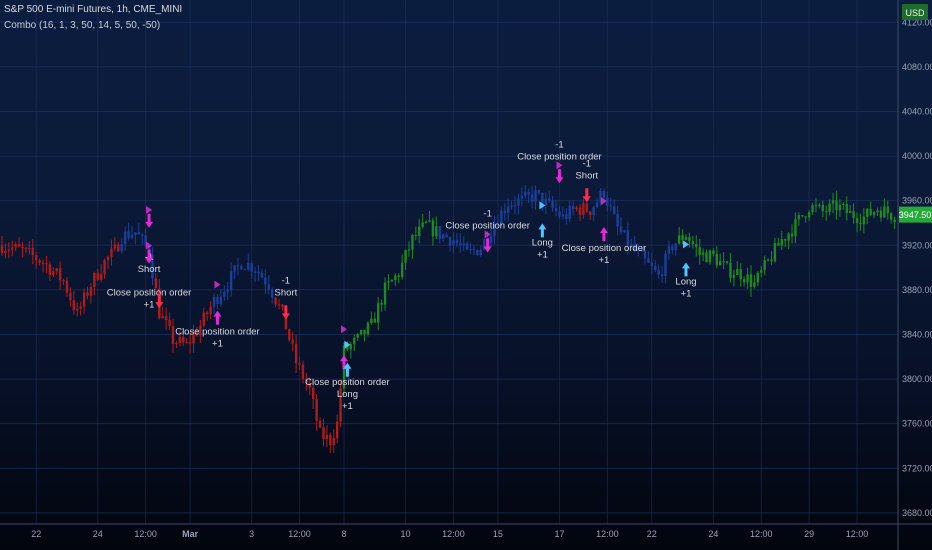 This screenshot has width=932, height=550. Describe the element at coordinates (559, 534) in the screenshot. I see `time-tick-label: 17` at that location.